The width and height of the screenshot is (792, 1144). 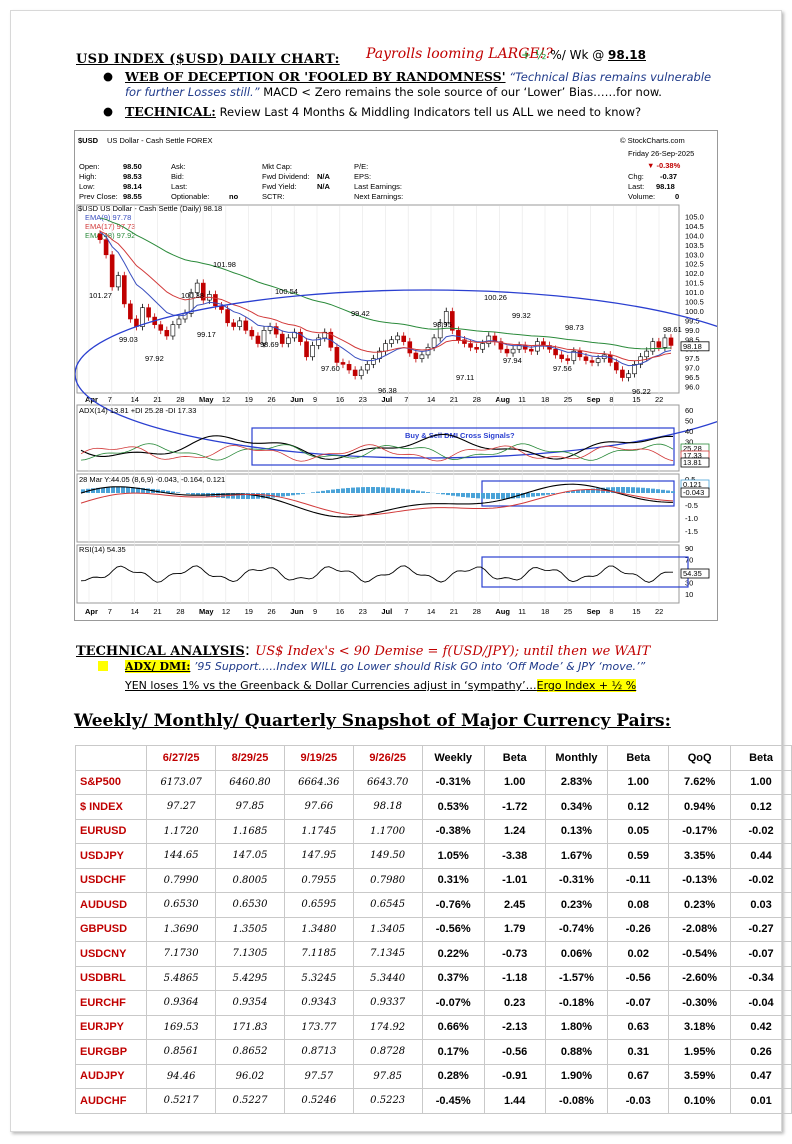 I want to click on stat-cell: -0.27, so click(x=761, y=929).